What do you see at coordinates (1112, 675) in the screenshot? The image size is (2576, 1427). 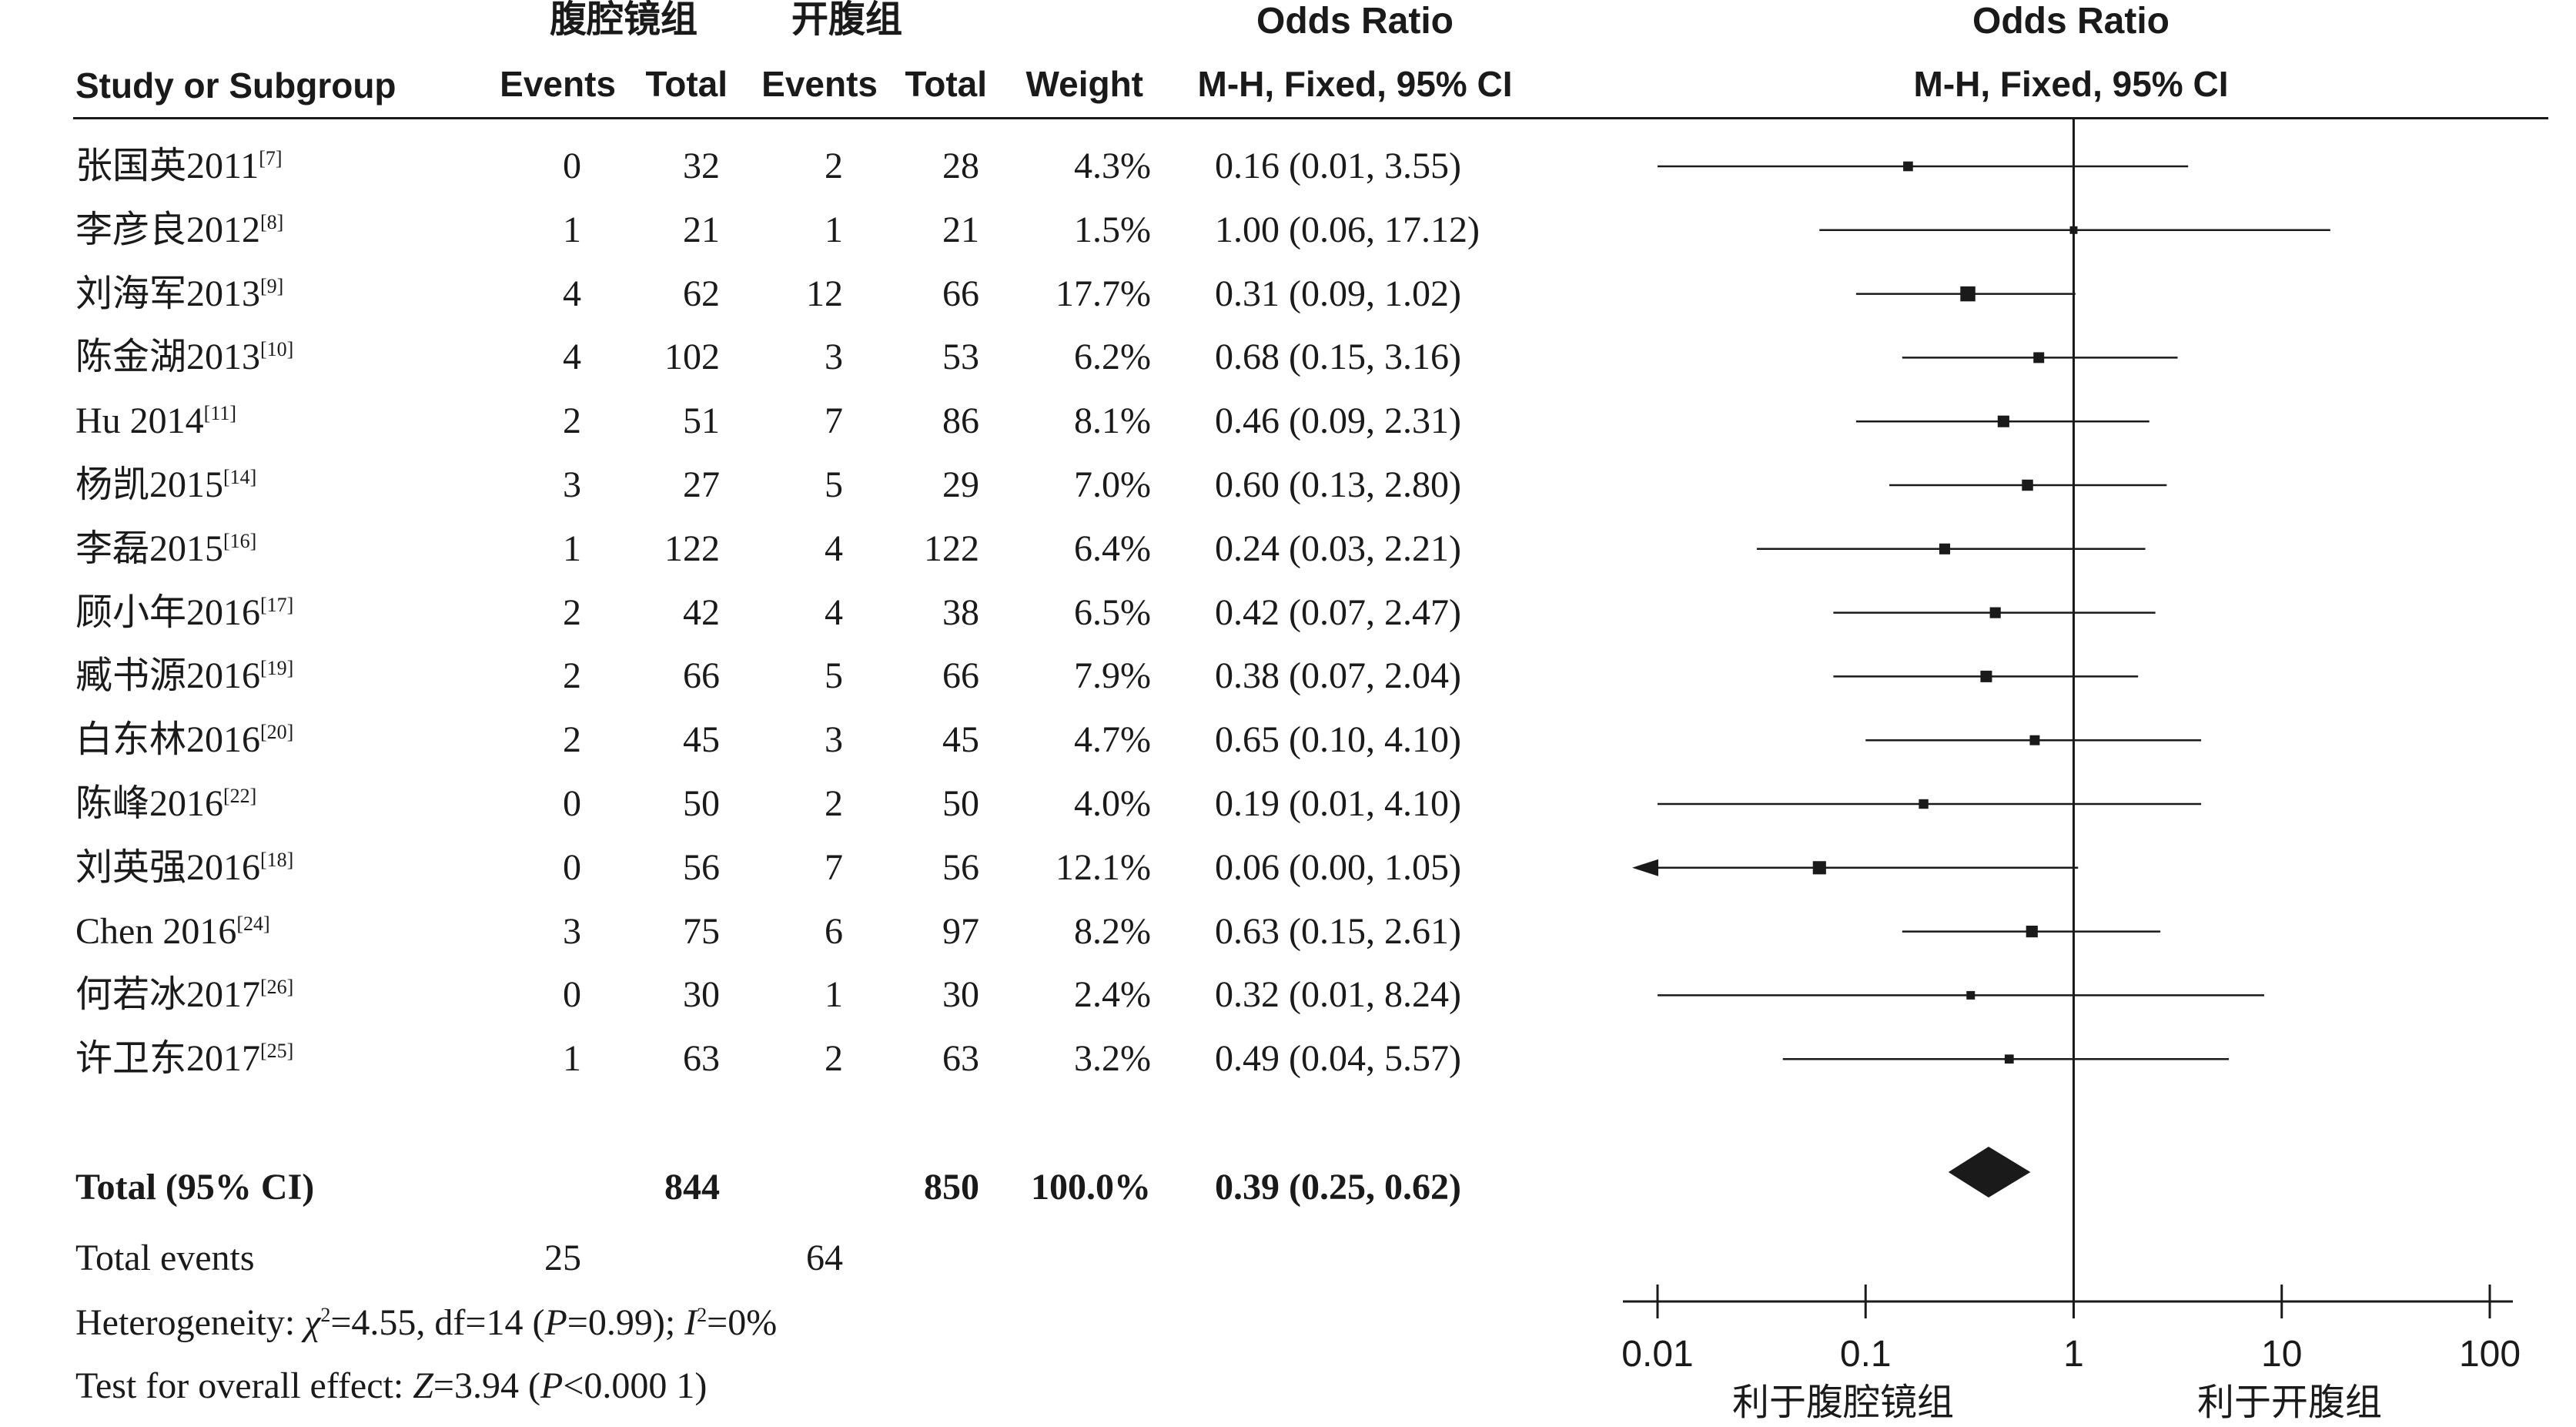 I see `weight-cell: 7.9%` at bounding box center [1112, 675].